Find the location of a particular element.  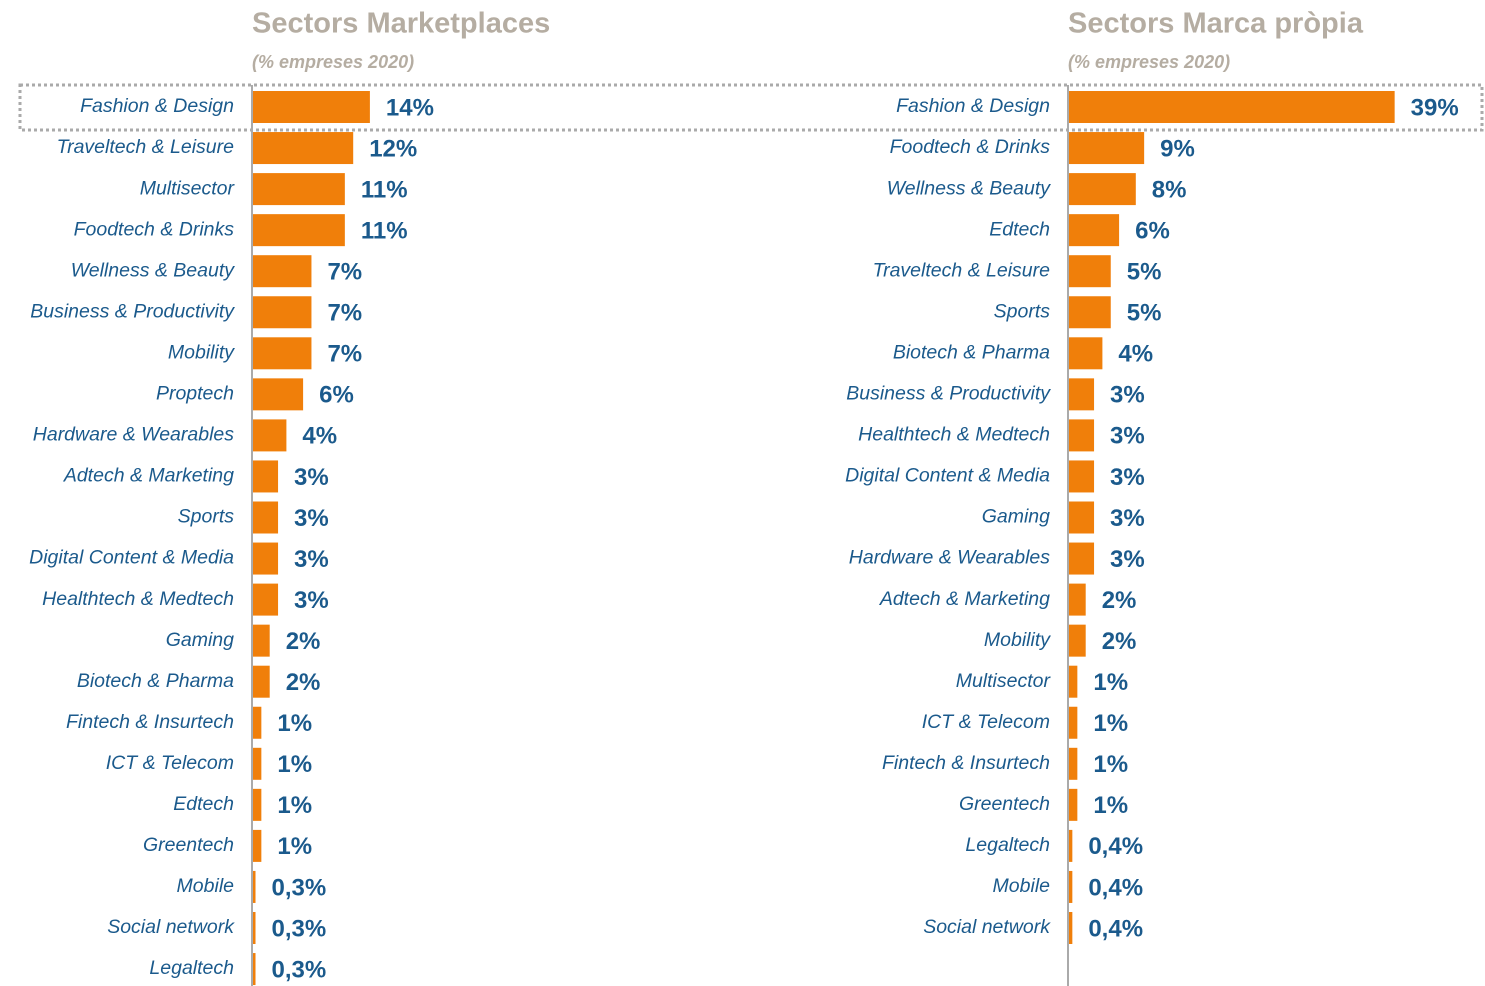

category-label: Legaltech is located at coordinates (191, 968).